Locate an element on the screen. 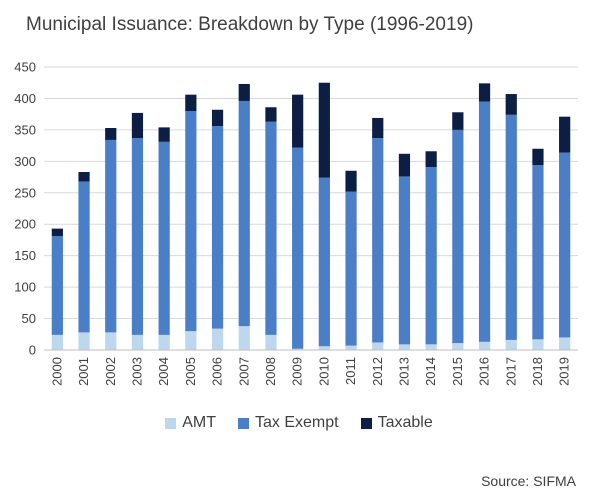 The height and width of the screenshot is (500, 598). legend-label-amt: AMT is located at coordinates (199, 422).